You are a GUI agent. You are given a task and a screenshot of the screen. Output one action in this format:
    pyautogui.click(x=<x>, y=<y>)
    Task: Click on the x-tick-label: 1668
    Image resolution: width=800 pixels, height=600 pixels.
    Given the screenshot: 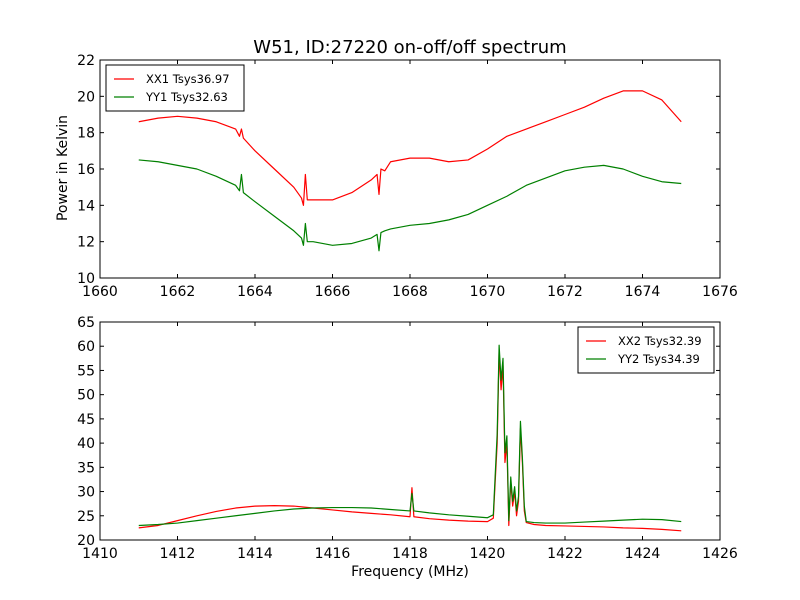 What is the action you would take?
    pyautogui.click(x=410, y=292)
    